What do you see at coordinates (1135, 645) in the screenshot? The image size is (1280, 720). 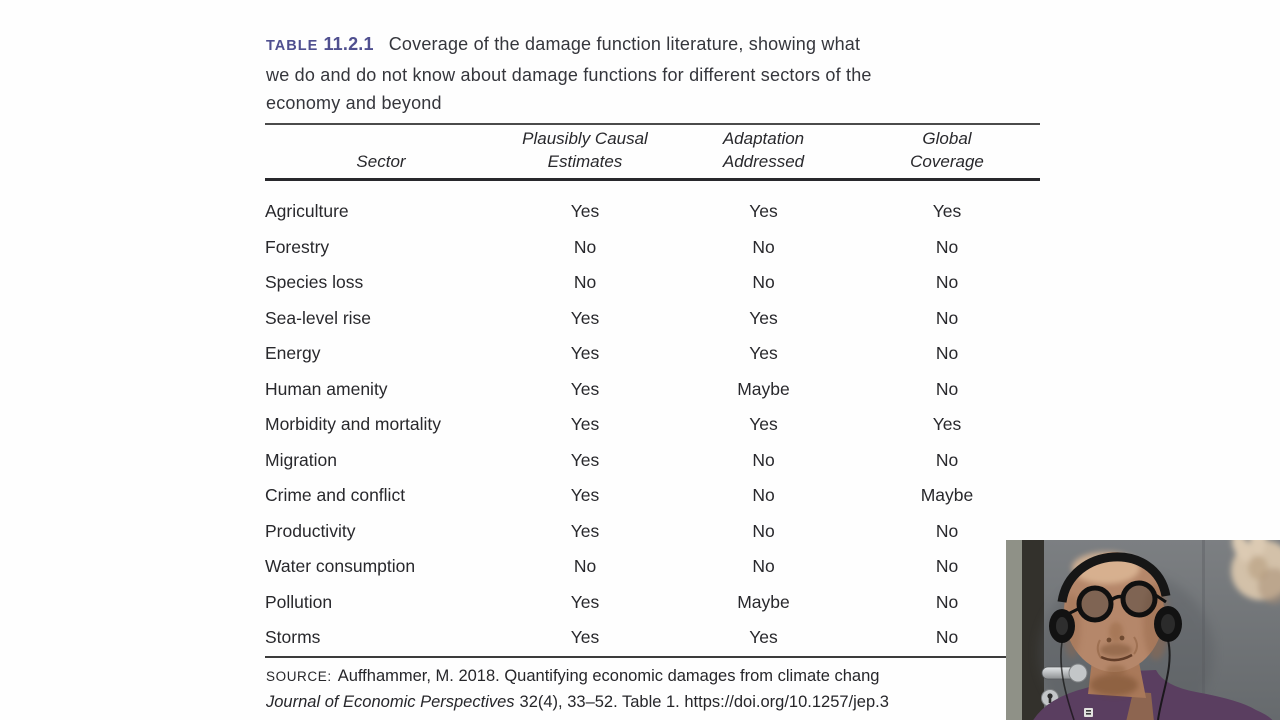 I see `smile-line-right` at bounding box center [1135, 645].